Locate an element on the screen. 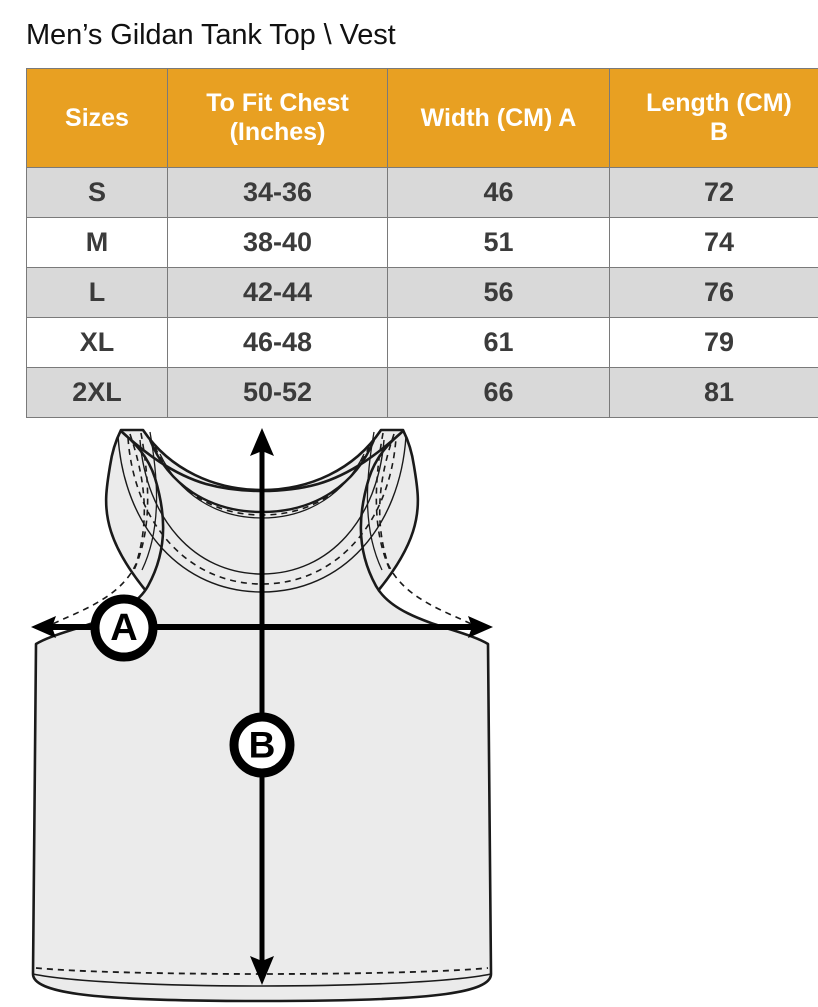 The width and height of the screenshot is (818, 1007). cell-size: XL is located at coordinates (97, 342).